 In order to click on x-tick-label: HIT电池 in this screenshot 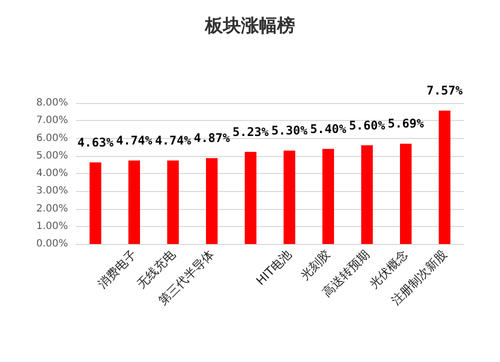, I will do `click(273, 267)`.